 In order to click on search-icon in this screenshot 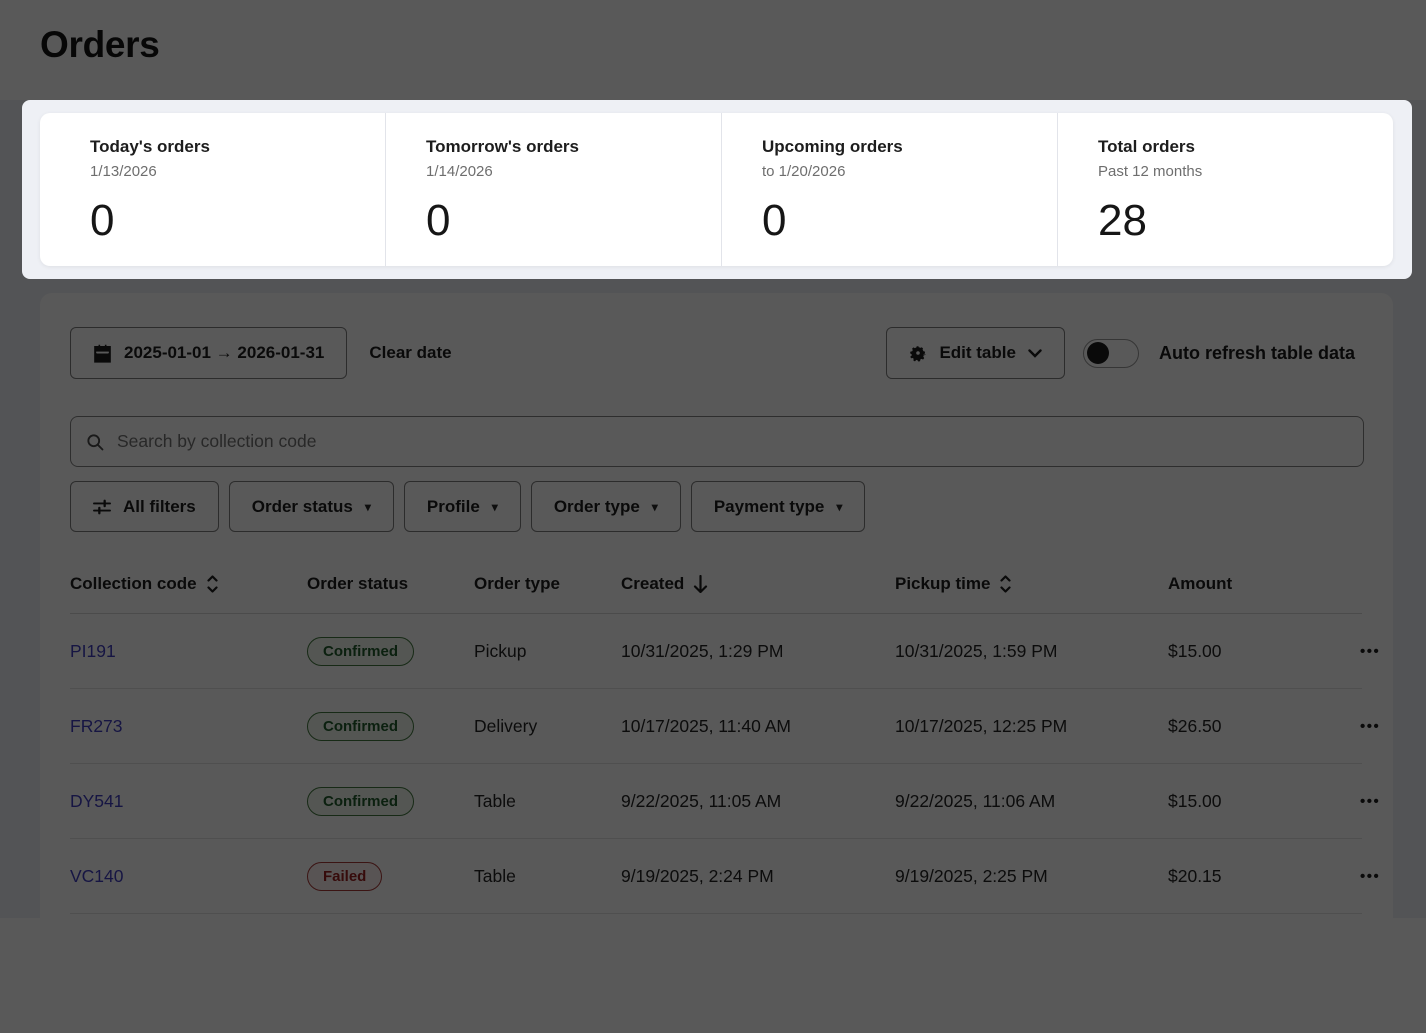, I will do `click(95, 442)`.